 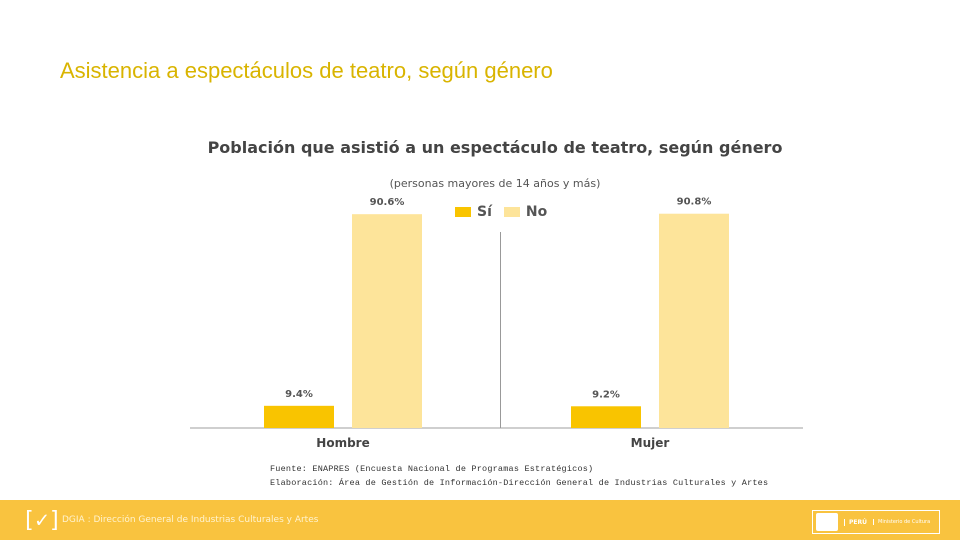 I want to click on data-label-si-hombre: 9.4%, so click(x=299, y=394).